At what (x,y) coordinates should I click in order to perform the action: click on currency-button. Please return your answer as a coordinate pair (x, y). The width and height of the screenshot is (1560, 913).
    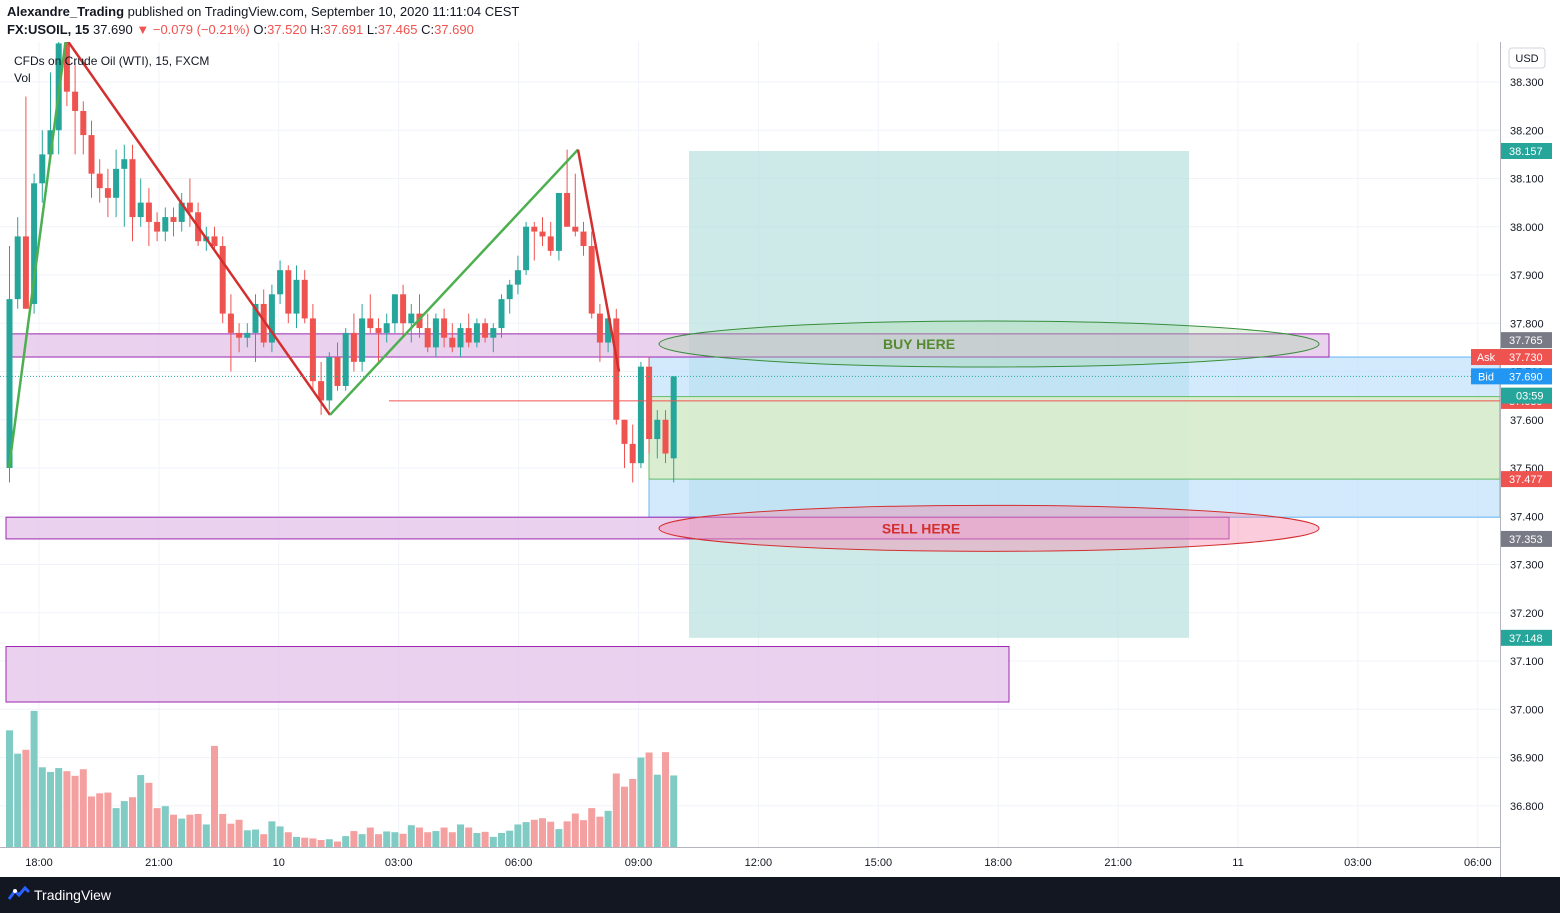
    Looking at the image, I should click on (1527, 58).